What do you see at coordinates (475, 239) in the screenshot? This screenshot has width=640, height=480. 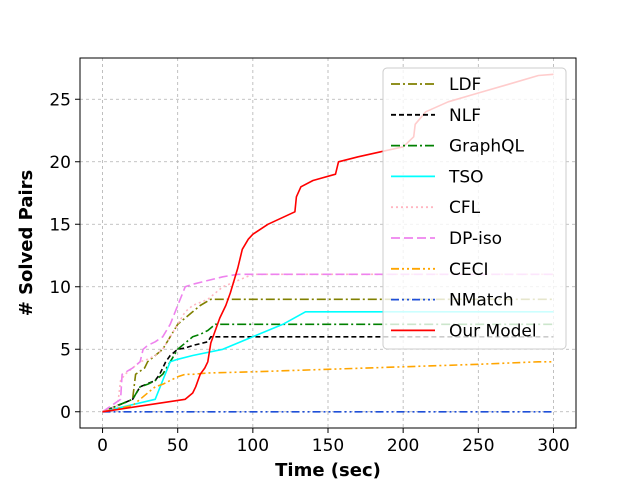 I see `legend-label: DP-iso` at bounding box center [475, 239].